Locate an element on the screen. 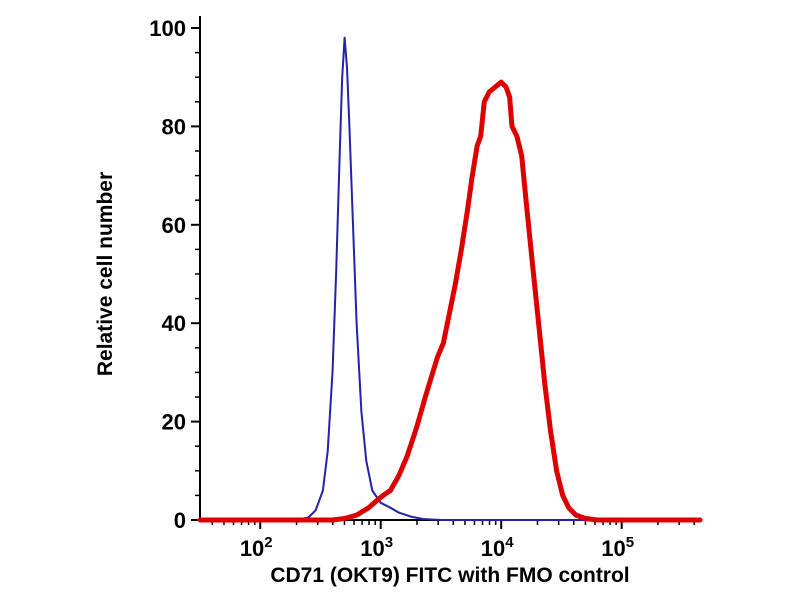 Image resolution: width=800 pixels, height=600 pixels. x-tick-label: 10⁴ is located at coordinates (497, 547).